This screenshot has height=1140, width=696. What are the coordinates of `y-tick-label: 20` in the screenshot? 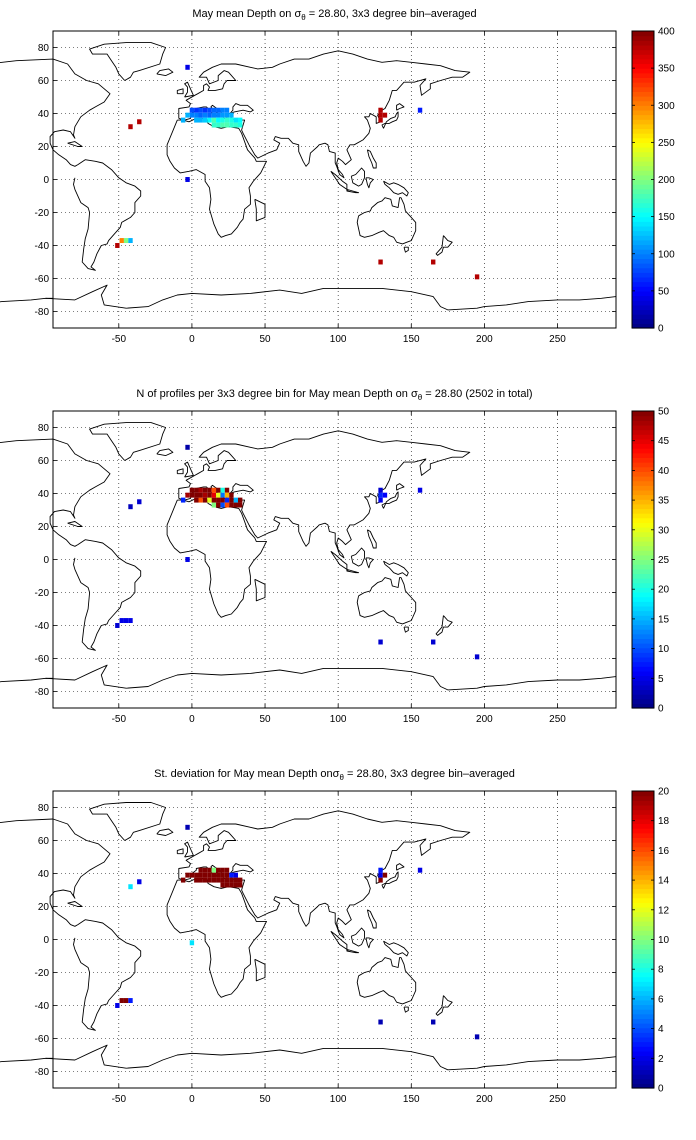 It's located at (44, 527).